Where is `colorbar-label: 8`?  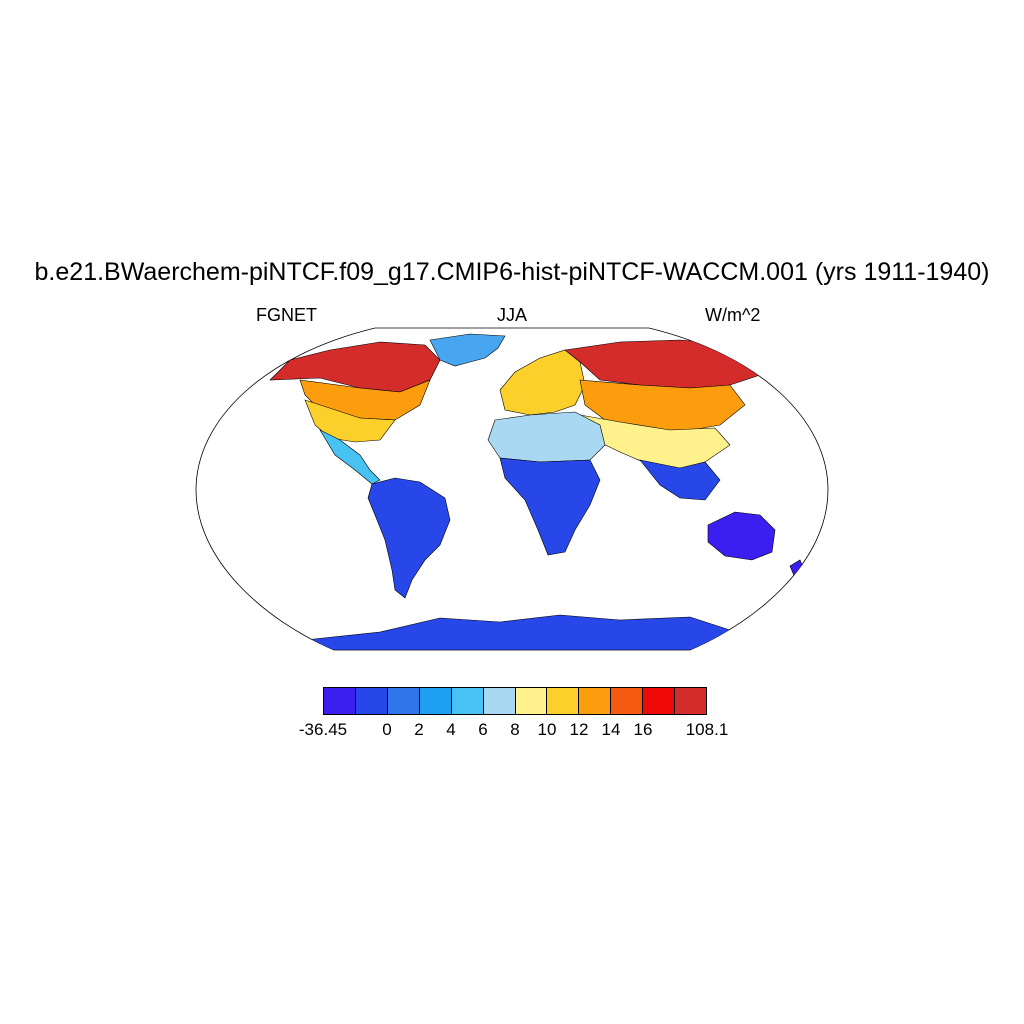
colorbar-label: 8 is located at coordinates (515, 729).